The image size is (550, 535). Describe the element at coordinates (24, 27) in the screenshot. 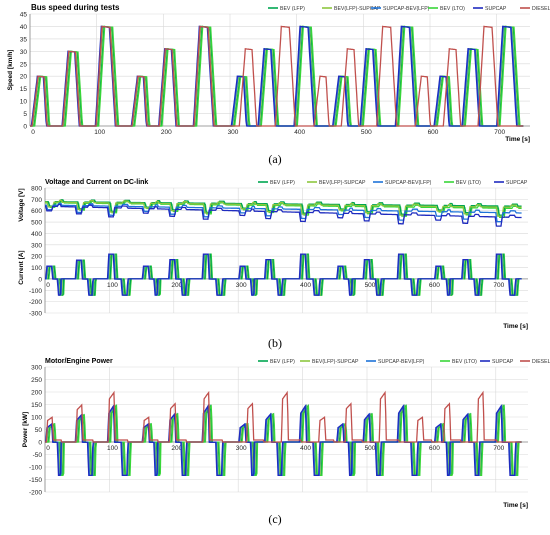

I see `y-tick-label: 40` at that location.